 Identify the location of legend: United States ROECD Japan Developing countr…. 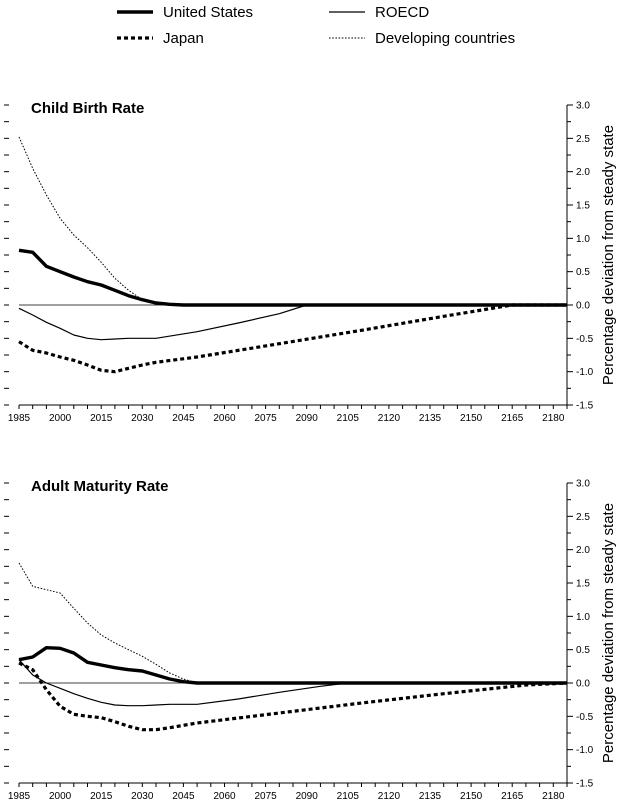
(316, 25).